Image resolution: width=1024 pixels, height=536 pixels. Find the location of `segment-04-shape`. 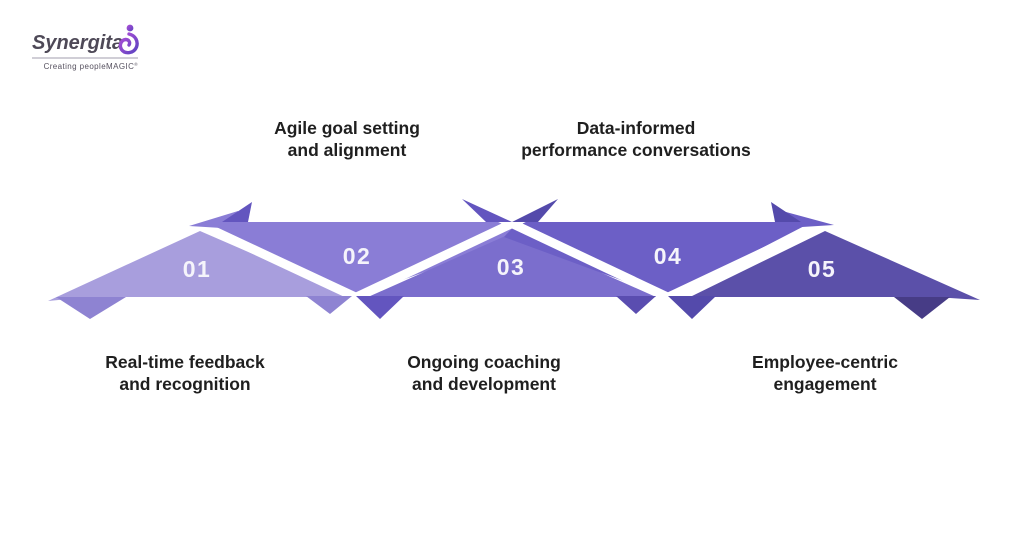

segment-04-shape is located at coordinates (658, 259).